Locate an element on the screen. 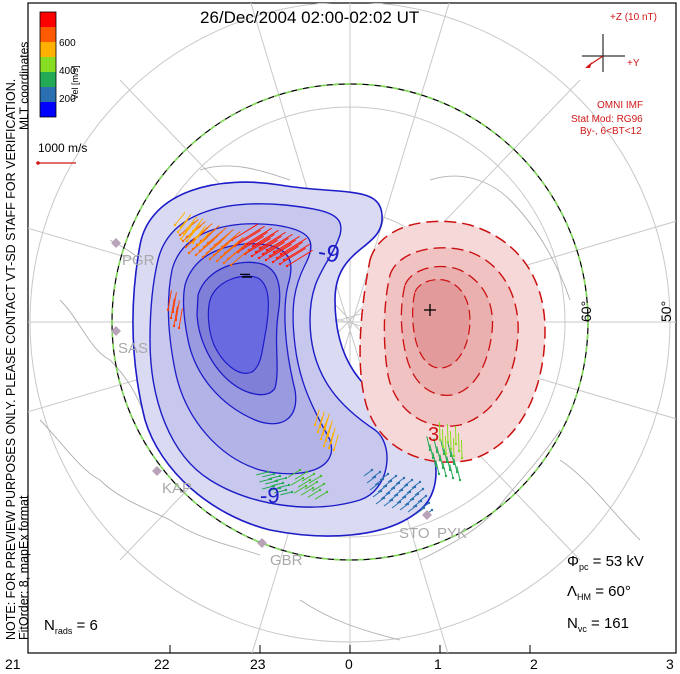  mlt-tick-22: 22 is located at coordinates (162, 664).